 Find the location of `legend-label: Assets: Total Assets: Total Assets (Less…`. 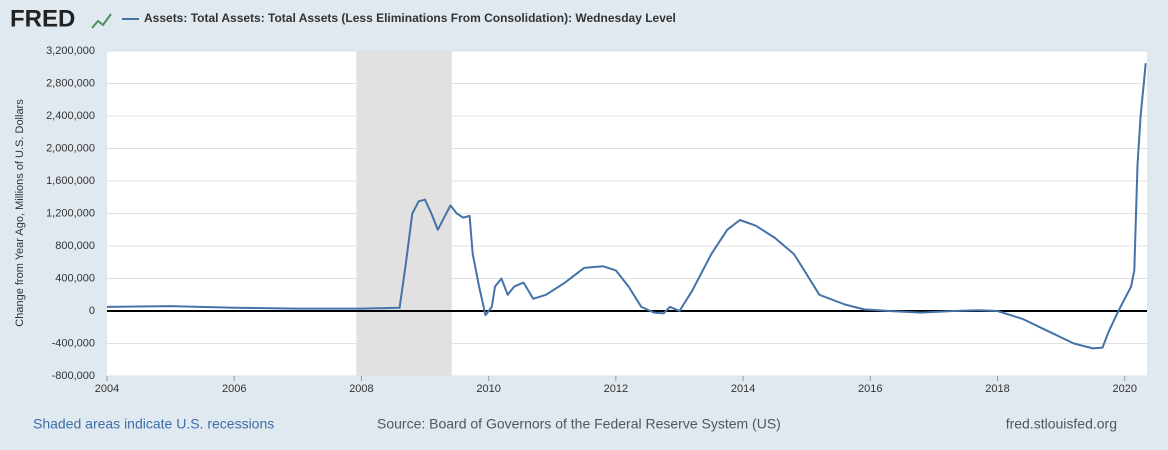

legend-label: Assets: Total Assets: Total Assets (Less… is located at coordinates (410, 18).